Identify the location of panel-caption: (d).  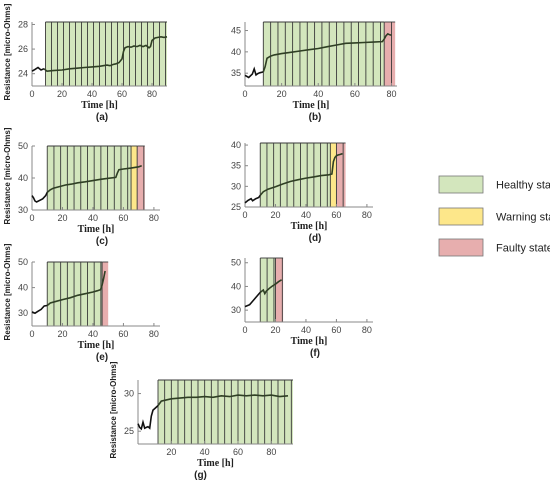
(315, 238).